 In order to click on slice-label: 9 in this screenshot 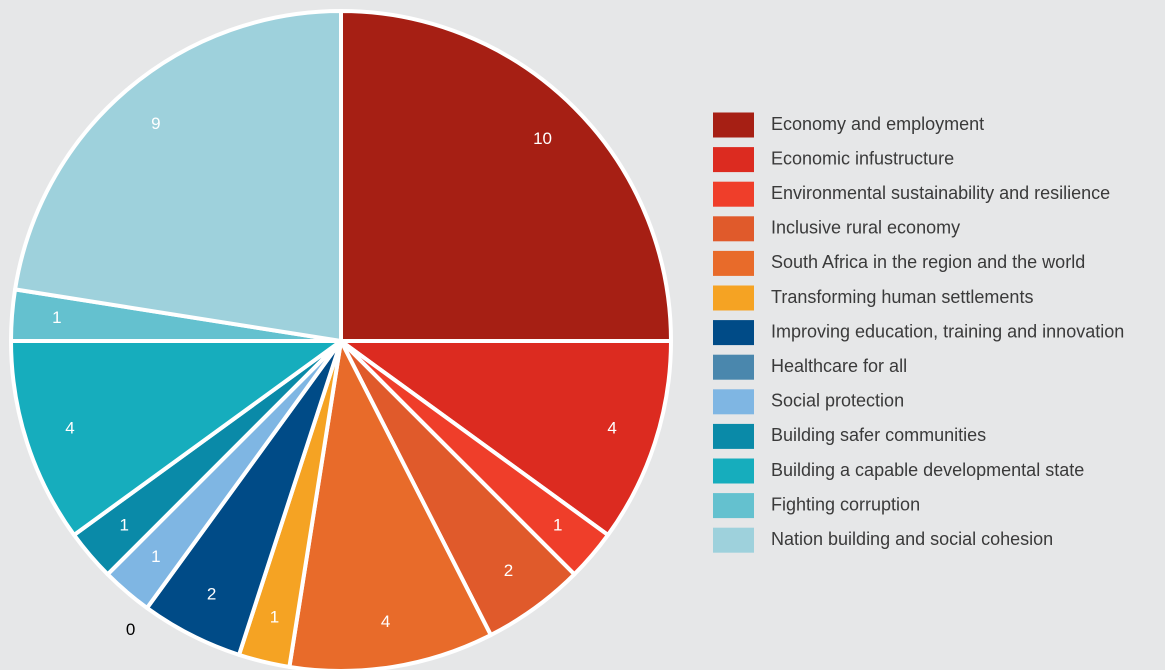, I will do `click(155, 123)`.